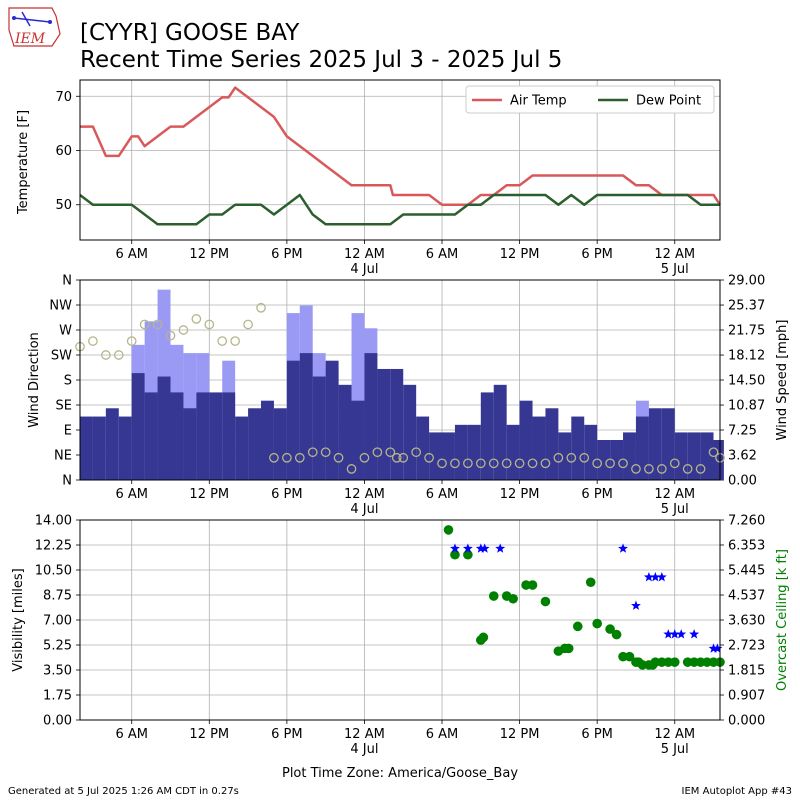  I want to click on wind-direction-tick-label: E, so click(68, 431).